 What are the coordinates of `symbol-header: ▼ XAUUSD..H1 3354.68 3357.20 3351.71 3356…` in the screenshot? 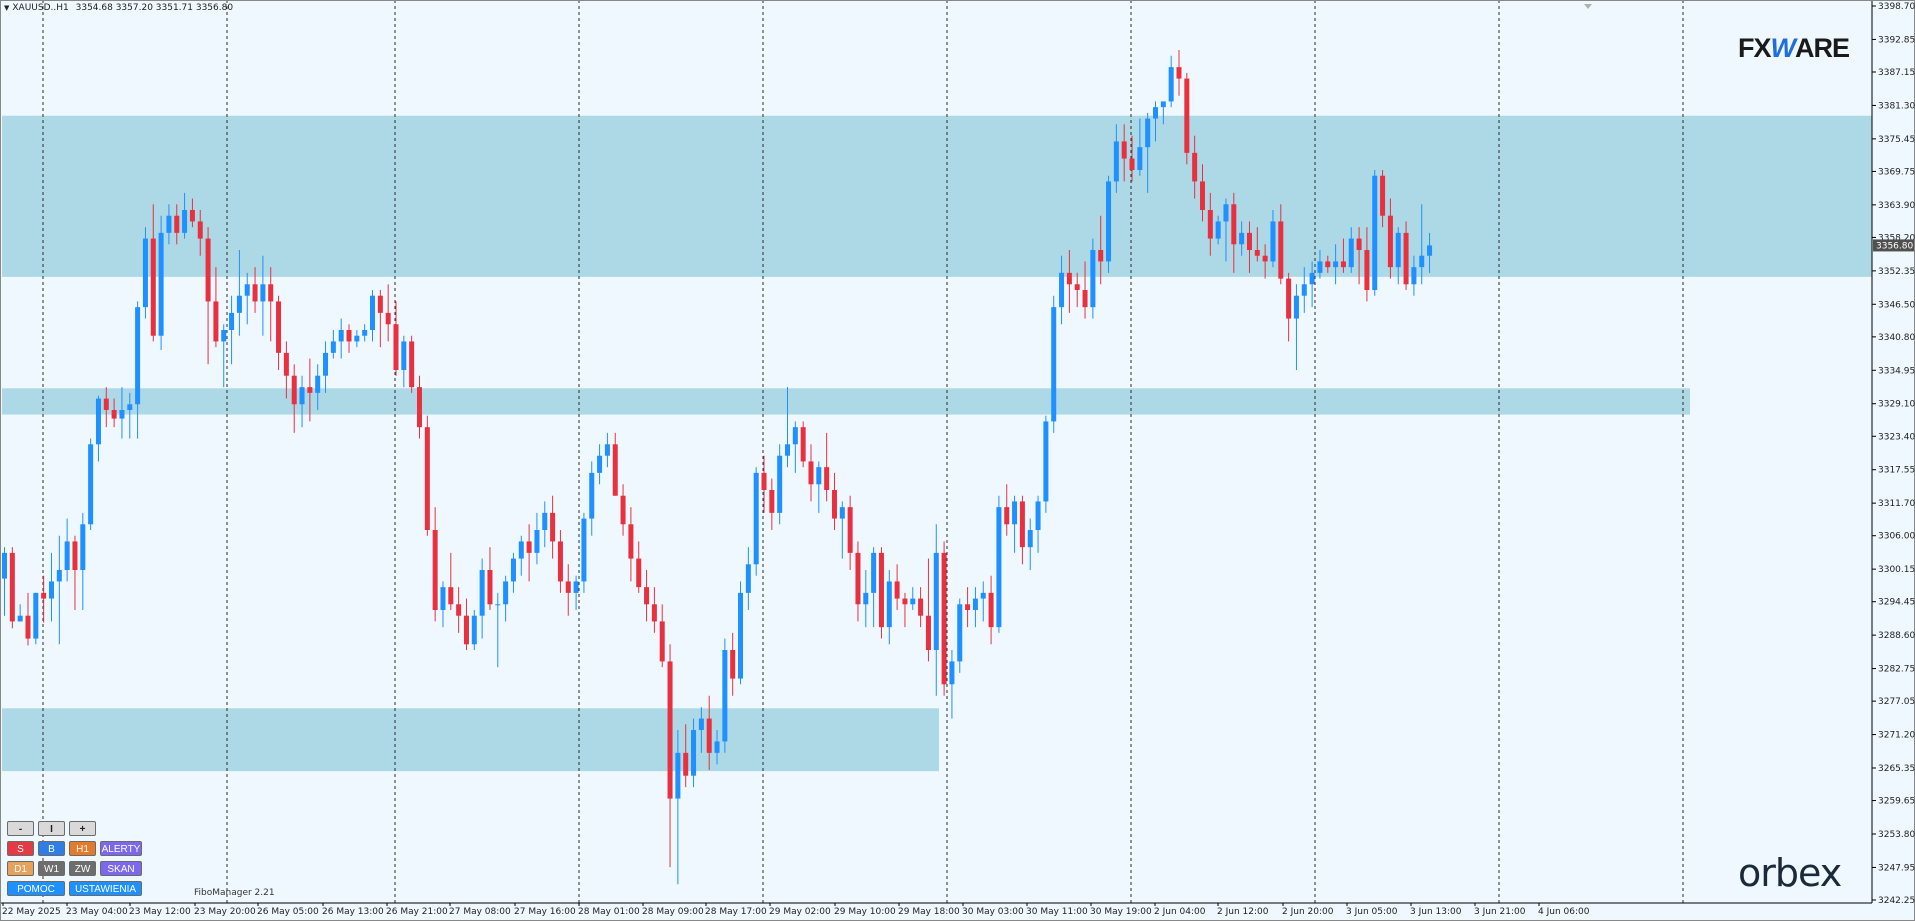 It's located at (118, 8).